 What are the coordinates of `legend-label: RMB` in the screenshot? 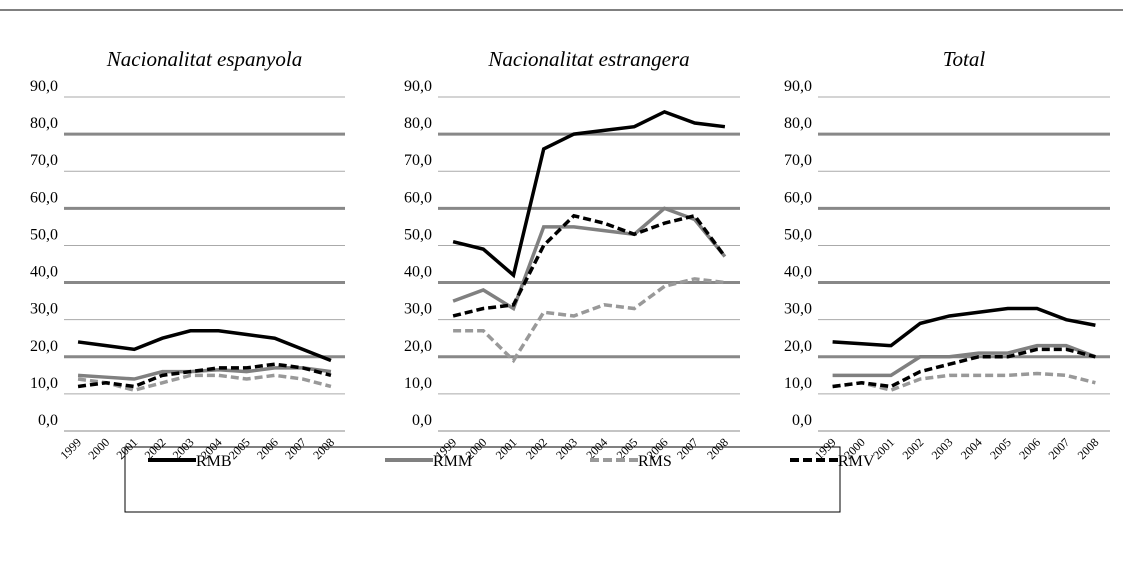 It's located at (214, 461).